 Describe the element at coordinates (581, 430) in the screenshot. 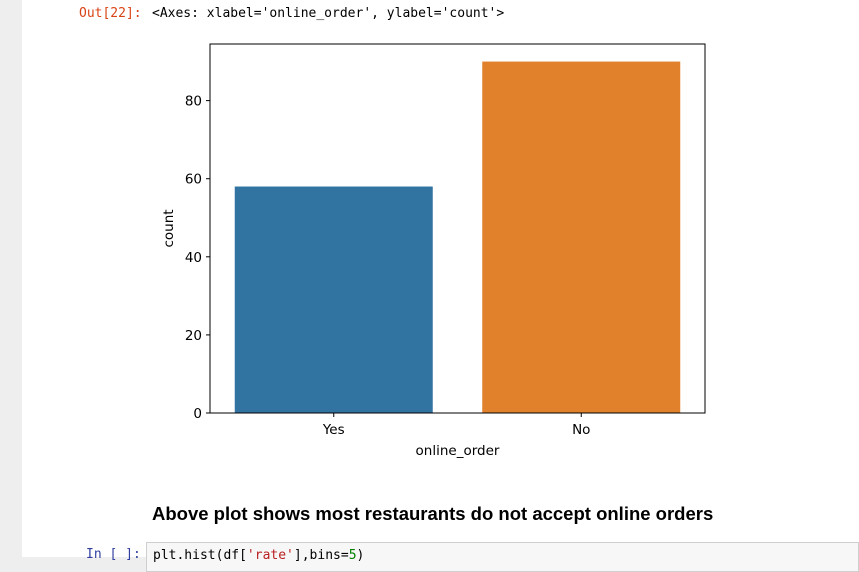

I see `x-tick-label: No` at that location.